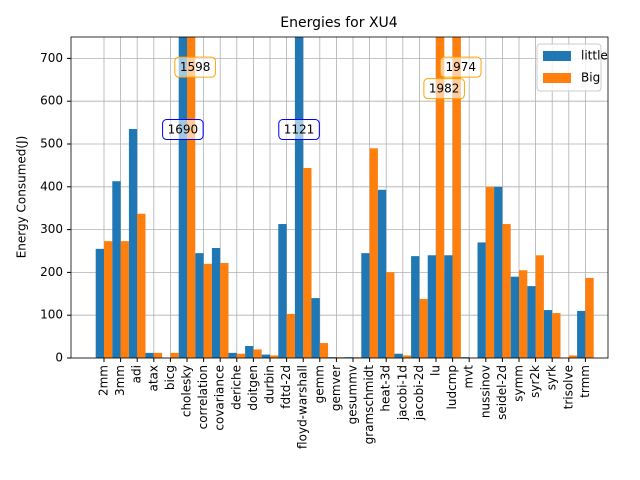 Image resolution: width=640 pixels, height=480 pixels. Describe the element at coordinates (319, 384) in the screenshot. I see `x-tick-label: gemm` at that location.